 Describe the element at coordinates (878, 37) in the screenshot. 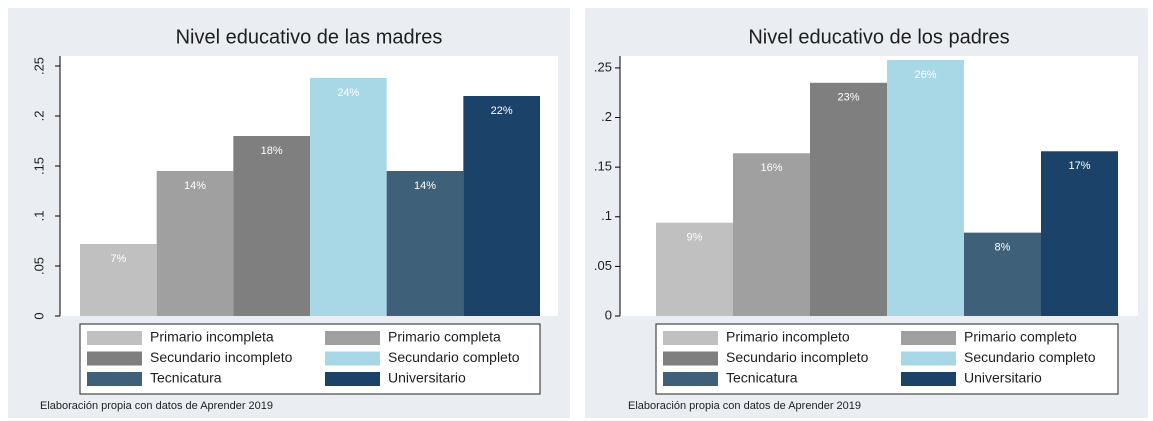

I see `chart-title: Nivel educativo de los padres` at that location.